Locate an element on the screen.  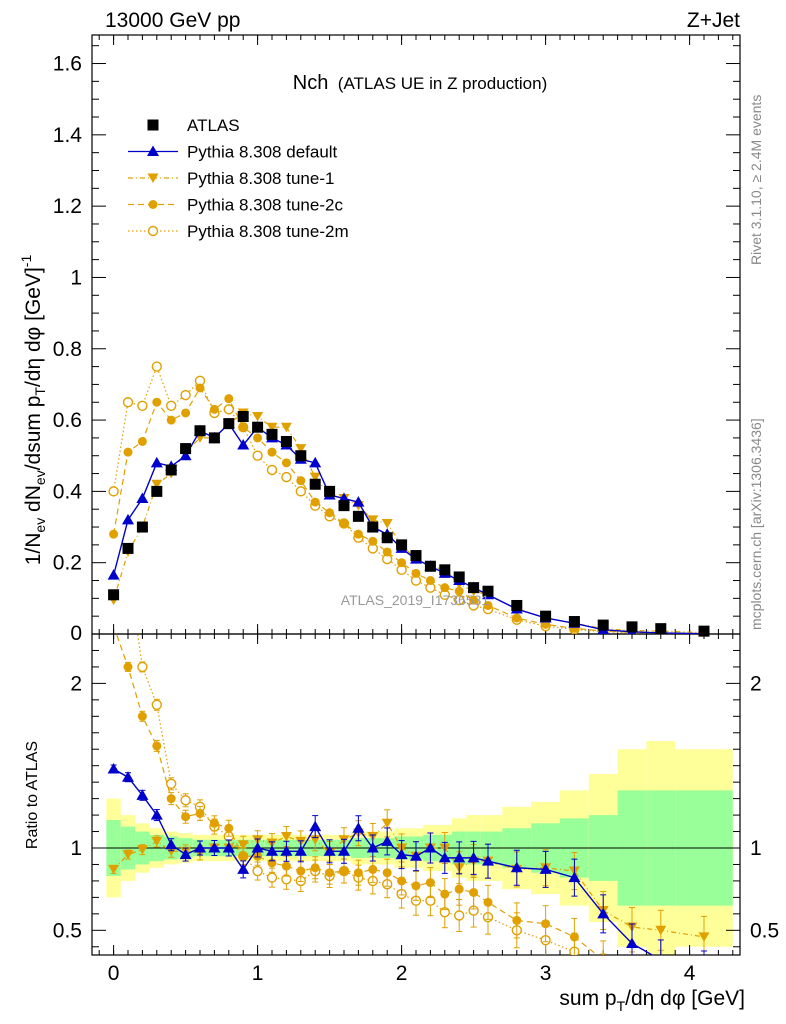
watermark: ATLAS_2019_I1736531 is located at coordinates (415, 600).